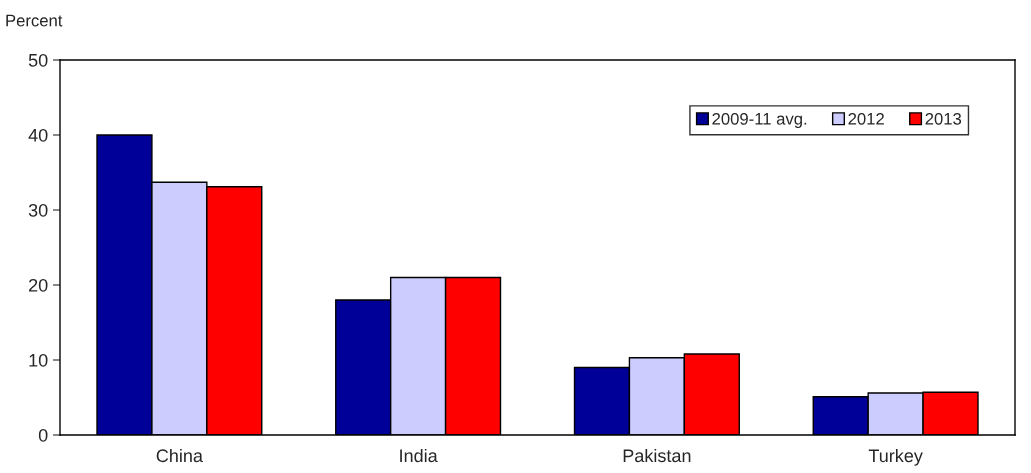 The image size is (1031, 473). Describe the element at coordinates (895, 457) in the screenshot. I see `x-tick-label: Turkey` at that location.